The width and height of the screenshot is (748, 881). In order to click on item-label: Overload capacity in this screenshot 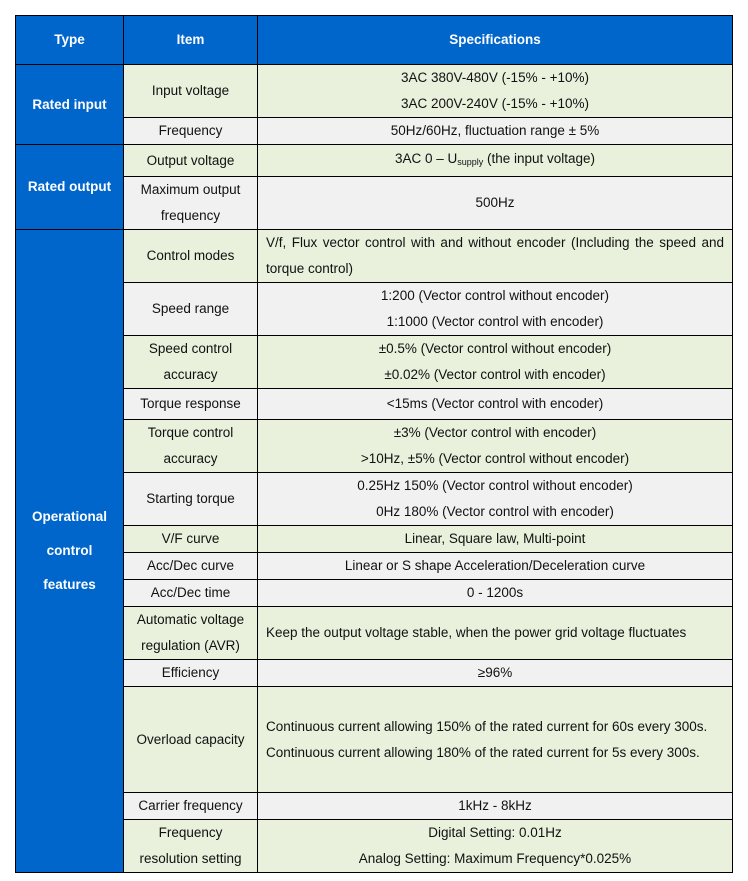, I will do `click(190, 739)`.